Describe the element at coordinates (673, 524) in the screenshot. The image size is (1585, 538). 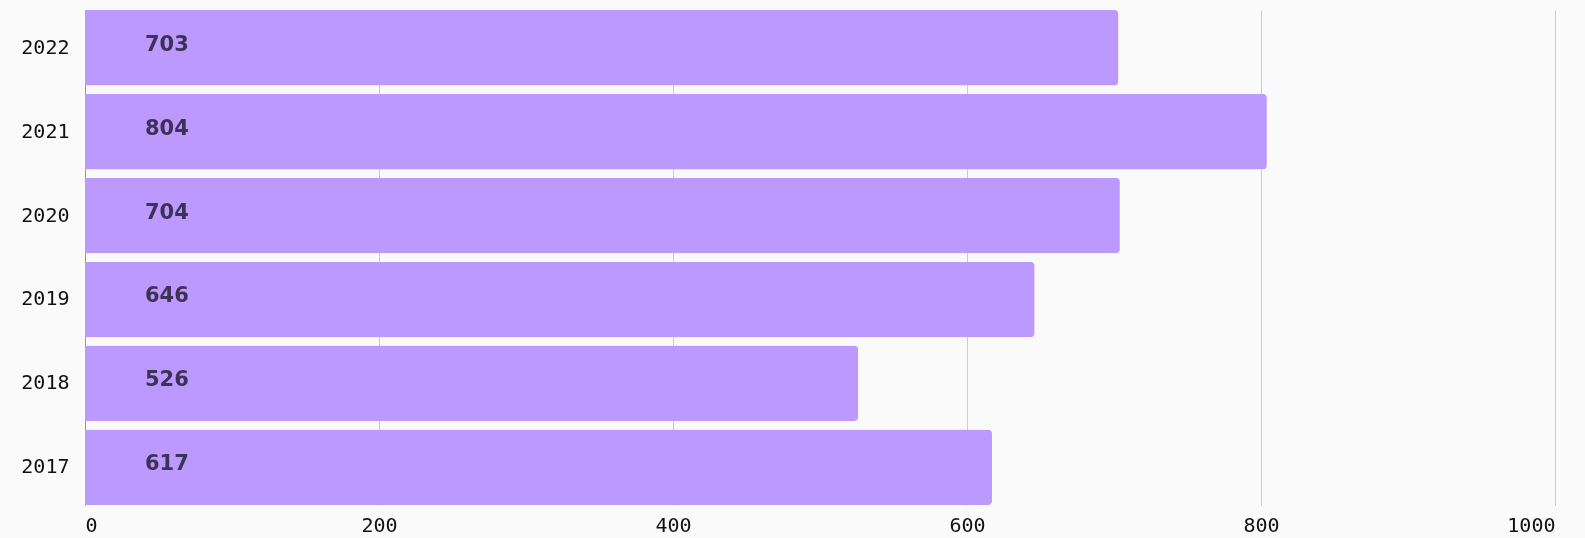
I see `x-tick-label: 400` at that location.